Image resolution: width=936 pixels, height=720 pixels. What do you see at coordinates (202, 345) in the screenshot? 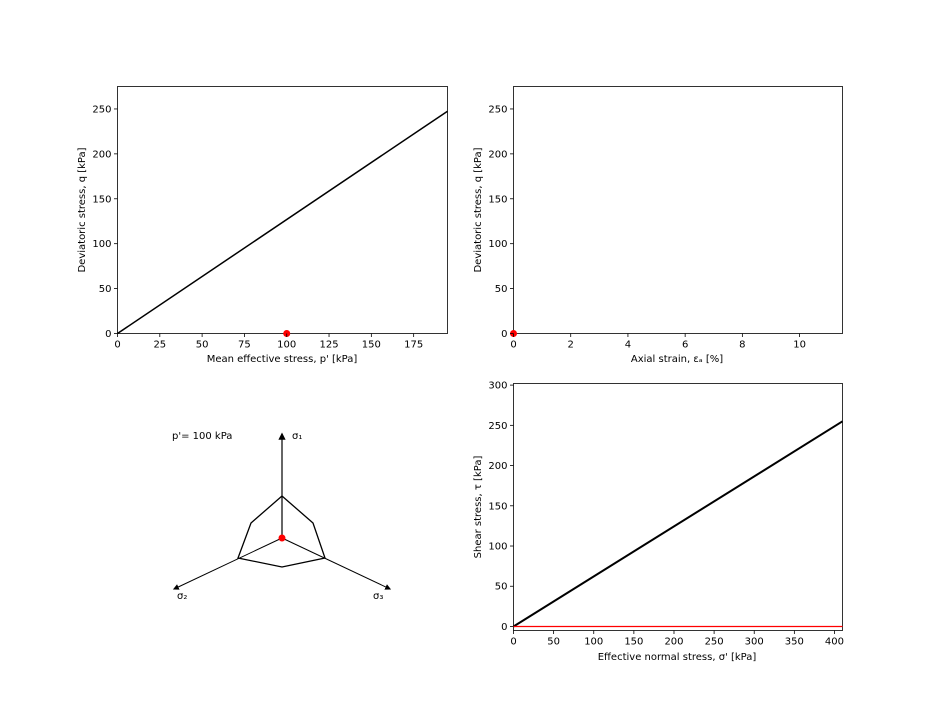
I see `pq-xtick-label: 50` at bounding box center [202, 345].